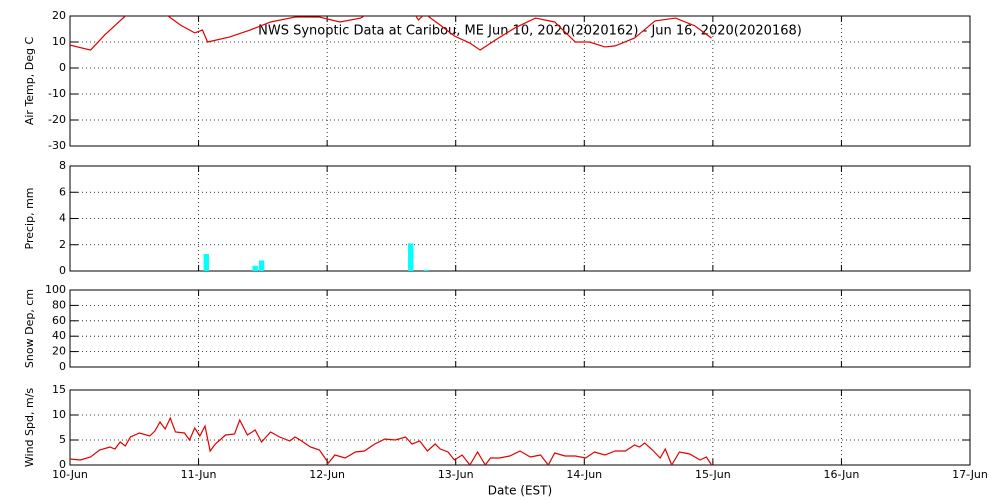 Image resolution: width=1000 pixels, height=500 pixels. What do you see at coordinates (57, 119) in the screenshot?
I see `y-tick-label: -20` at bounding box center [57, 119].